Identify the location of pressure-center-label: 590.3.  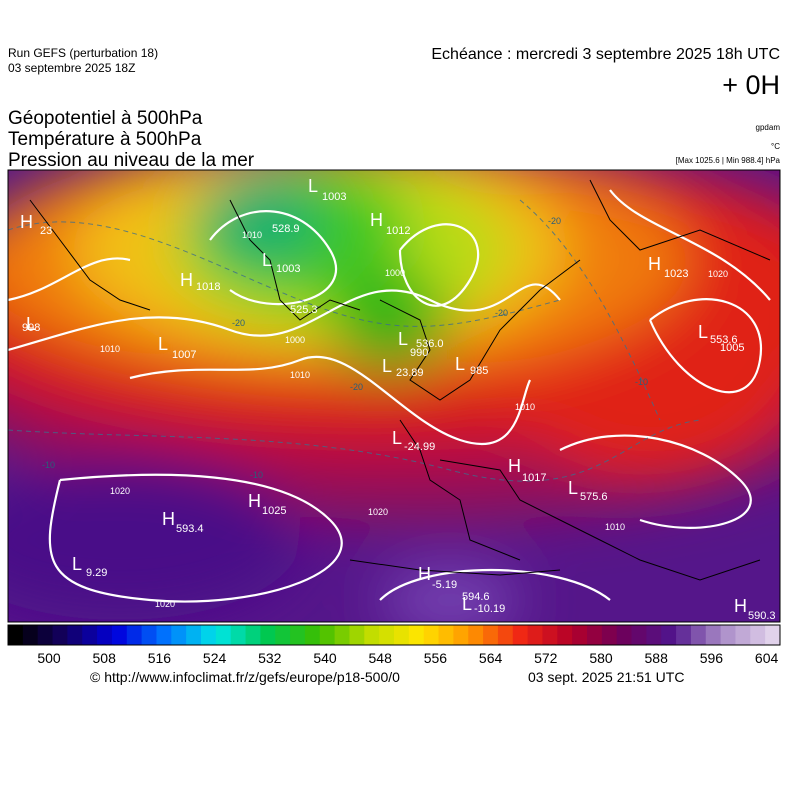
(762, 616).